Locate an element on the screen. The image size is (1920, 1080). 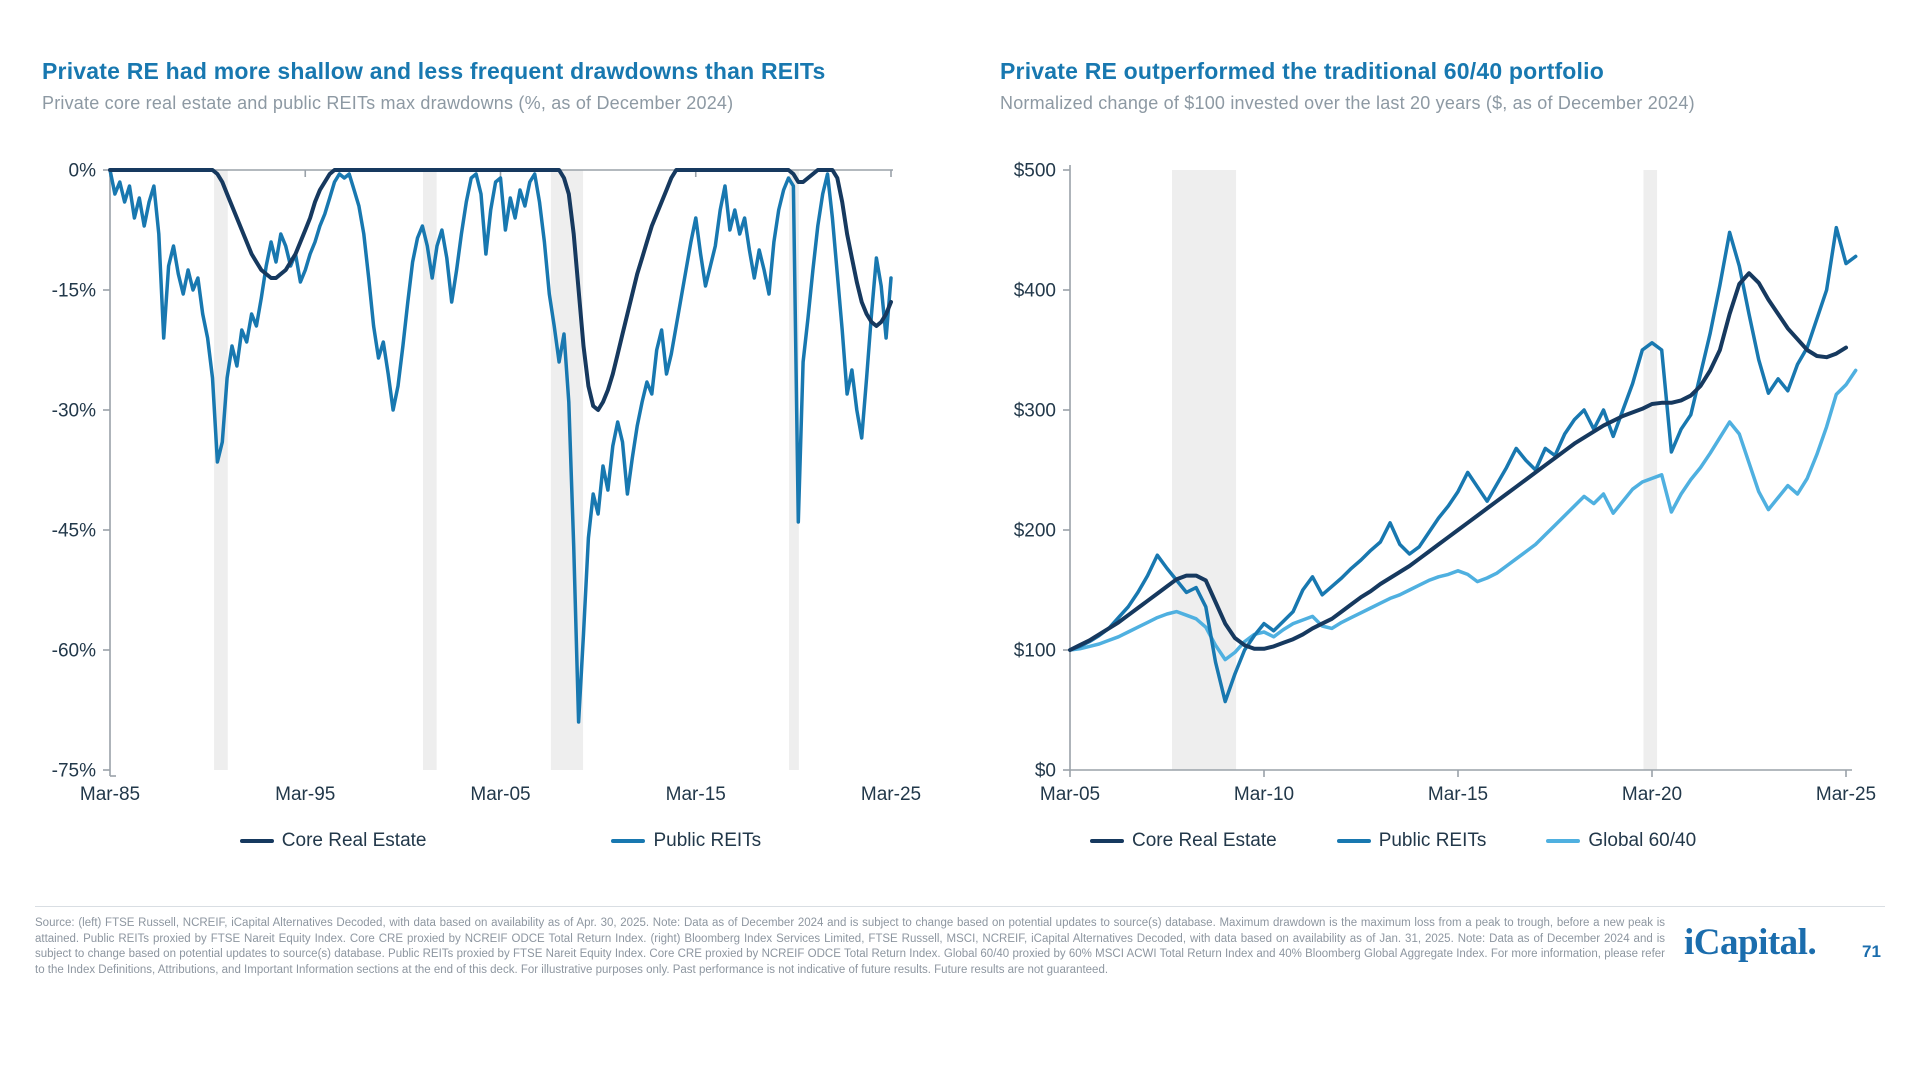
left-chart-legend: Core Real Estate Public REITs is located at coordinates (500, 841).